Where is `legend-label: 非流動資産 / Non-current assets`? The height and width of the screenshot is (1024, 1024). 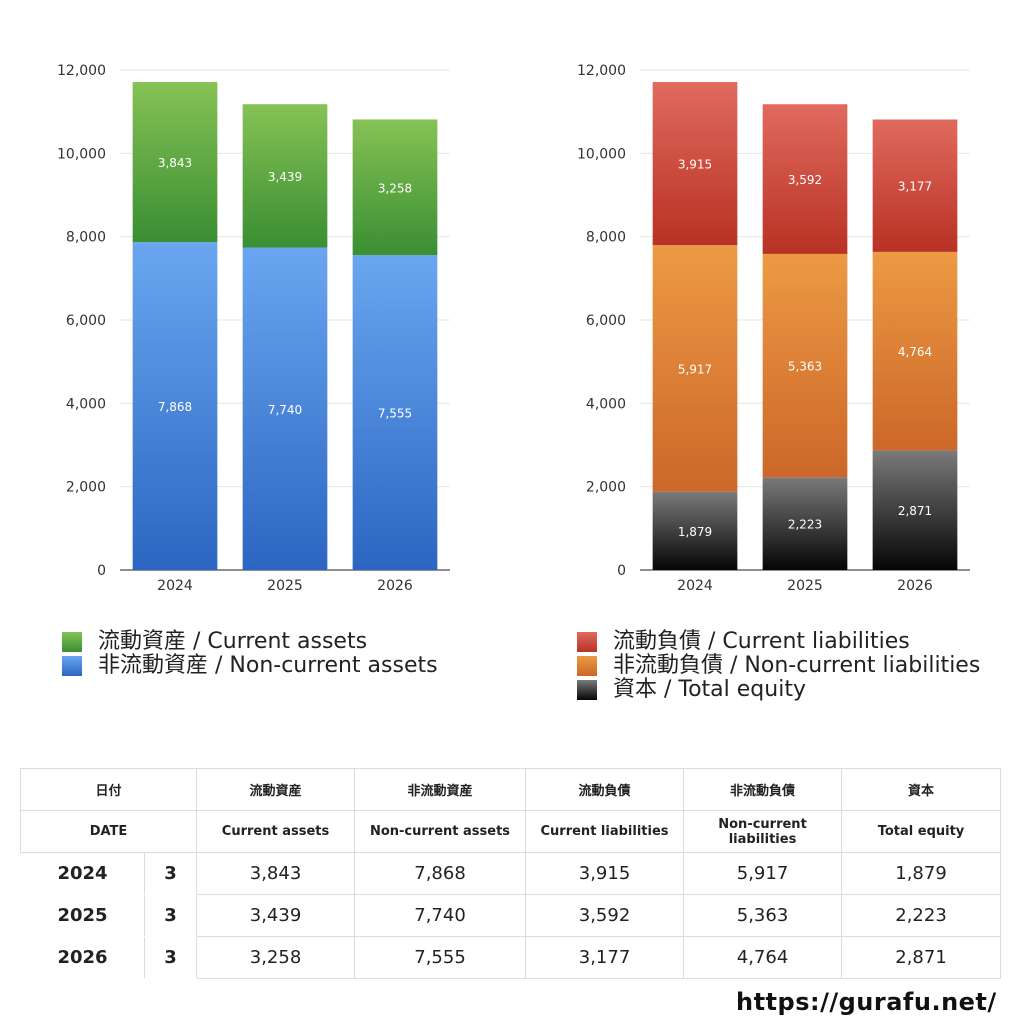 legend-label: 非流動資産 / Non-current assets is located at coordinates (268, 665).